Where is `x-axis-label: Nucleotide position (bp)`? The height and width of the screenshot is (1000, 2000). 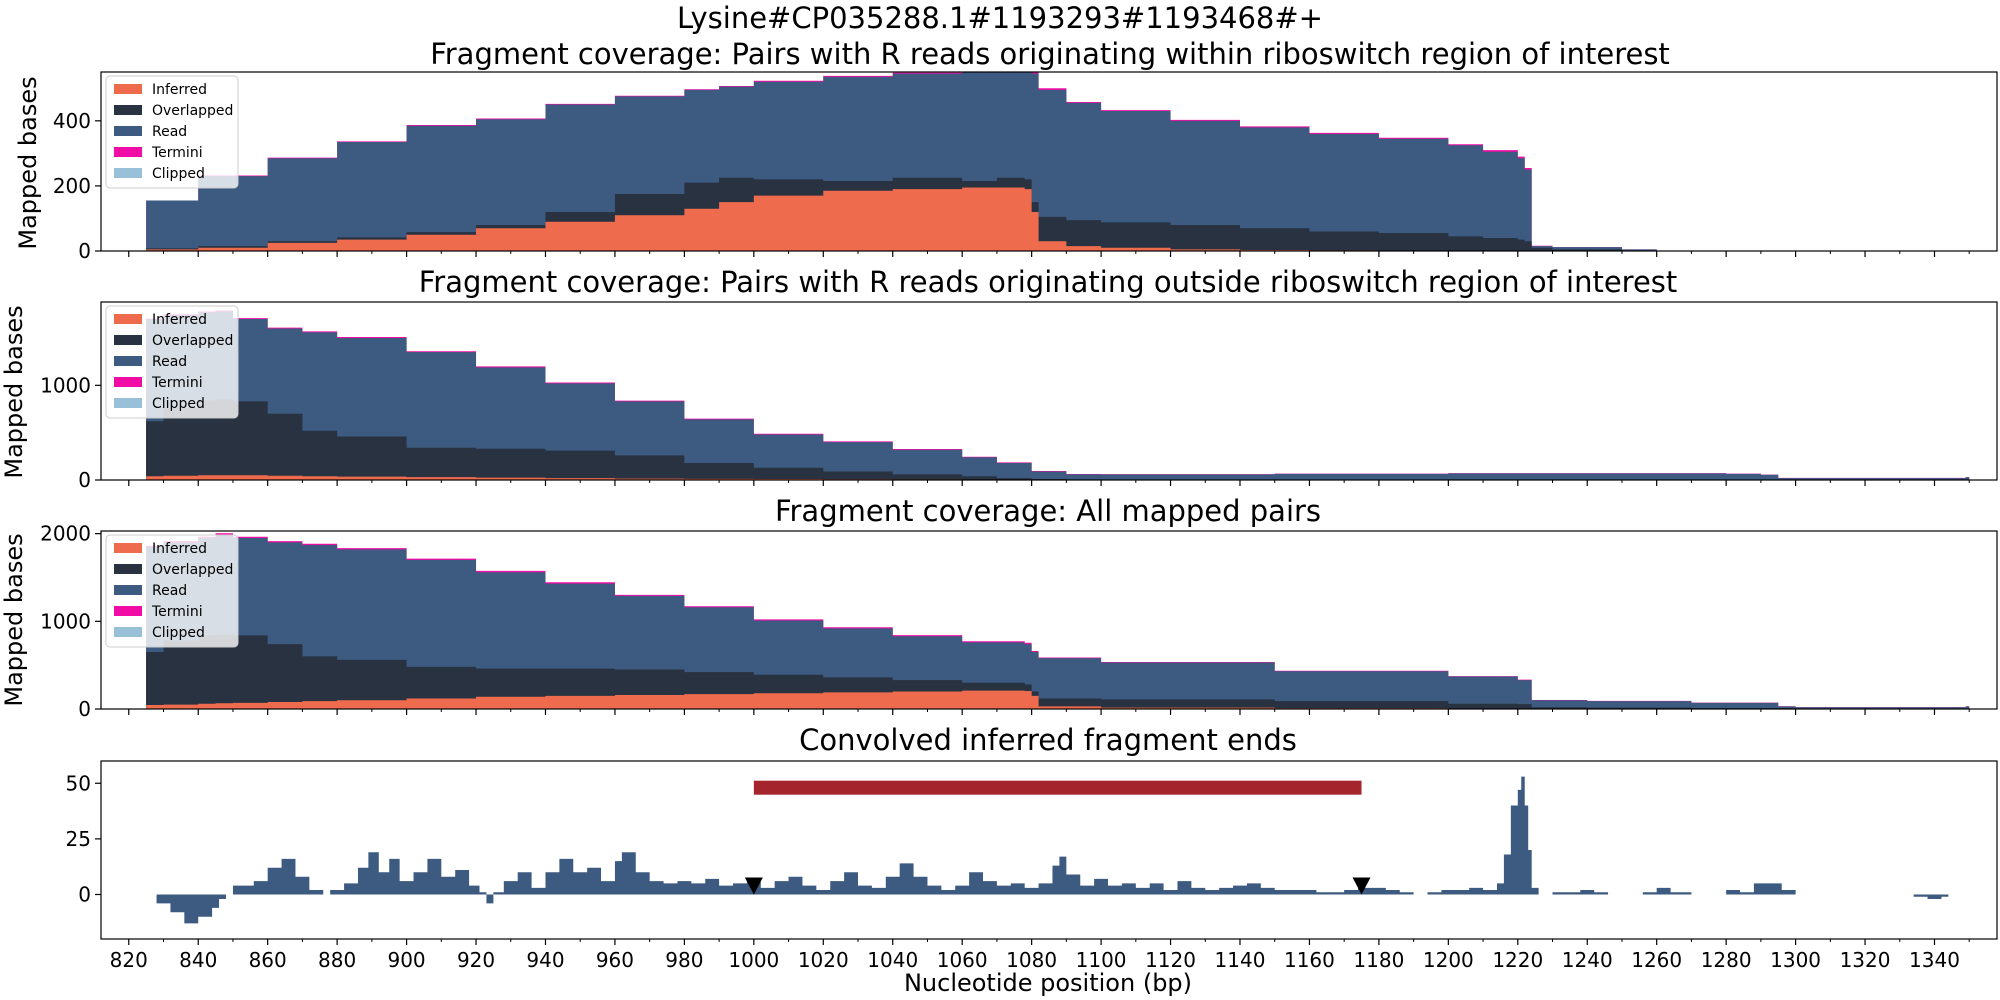
x-axis-label: Nucleotide position (bp) is located at coordinates (1048, 983).